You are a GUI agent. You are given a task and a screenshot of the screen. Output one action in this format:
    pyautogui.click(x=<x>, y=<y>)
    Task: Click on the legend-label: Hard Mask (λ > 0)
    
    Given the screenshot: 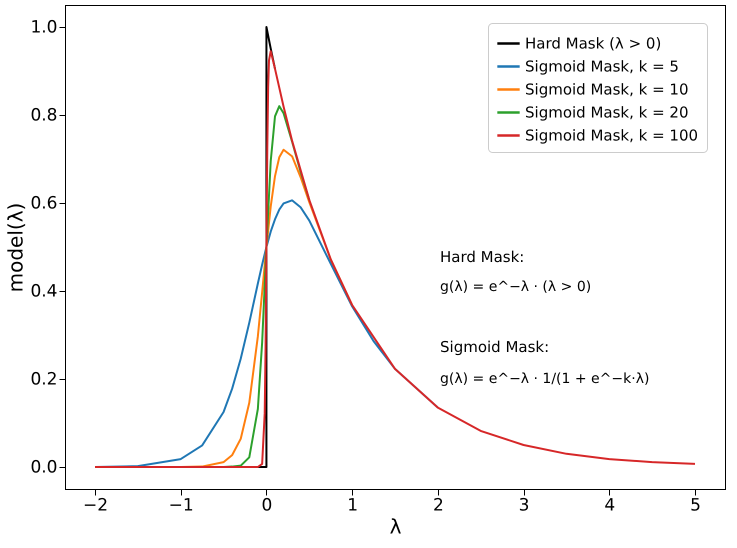 What is the action you would take?
    pyautogui.click(x=593, y=43)
    